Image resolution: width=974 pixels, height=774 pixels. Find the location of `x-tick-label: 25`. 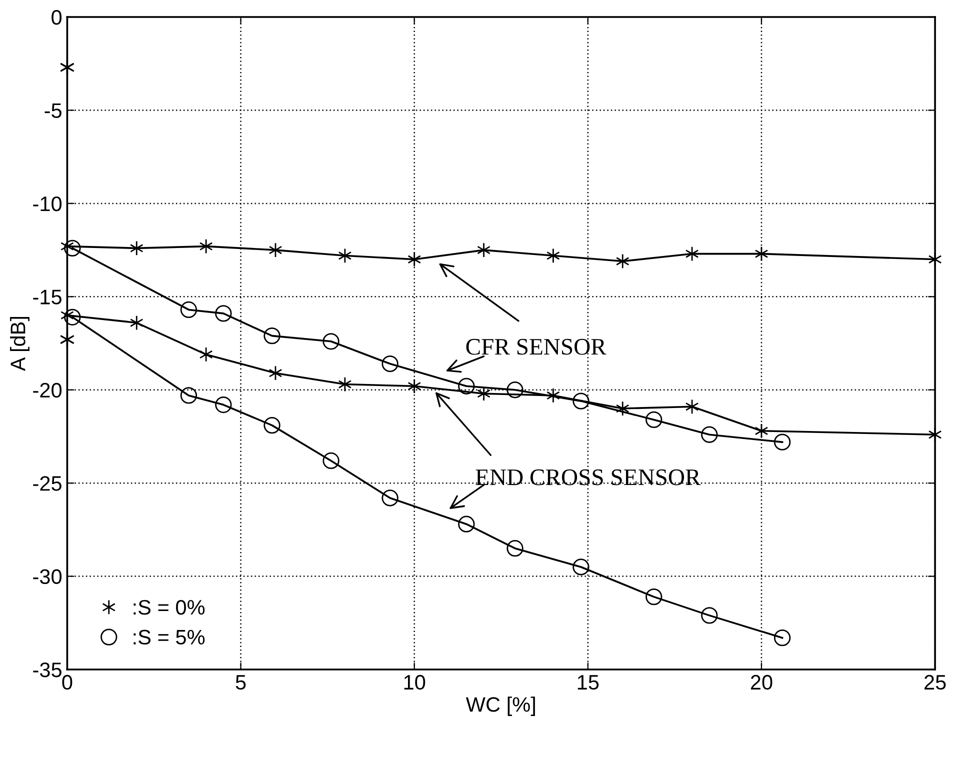

x-tick-label: 25 is located at coordinates (935, 682).